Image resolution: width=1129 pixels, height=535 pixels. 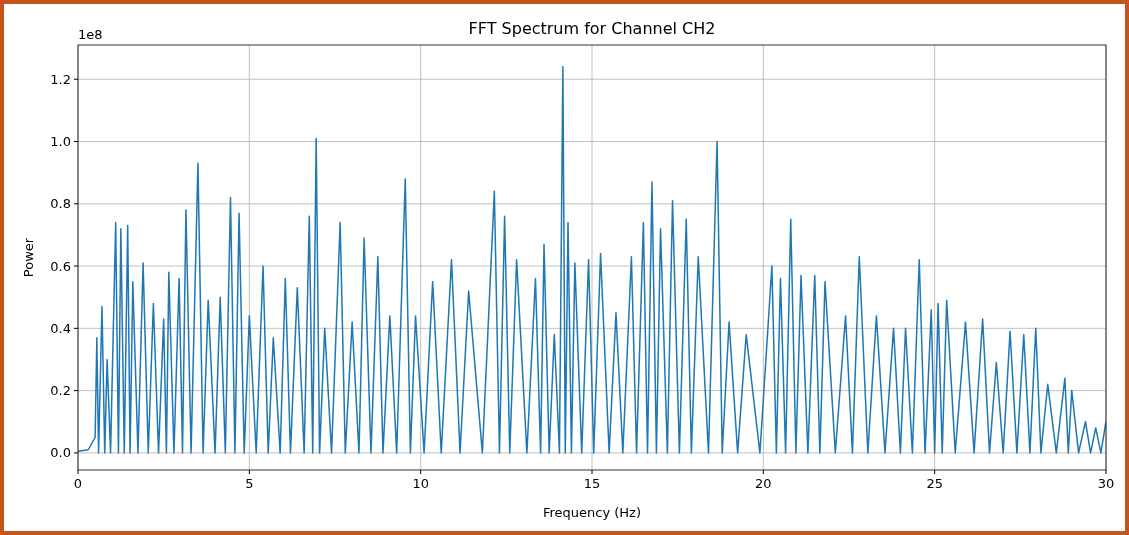 What do you see at coordinates (592, 483) in the screenshot?
I see `x-tick-label: 15` at bounding box center [592, 483].